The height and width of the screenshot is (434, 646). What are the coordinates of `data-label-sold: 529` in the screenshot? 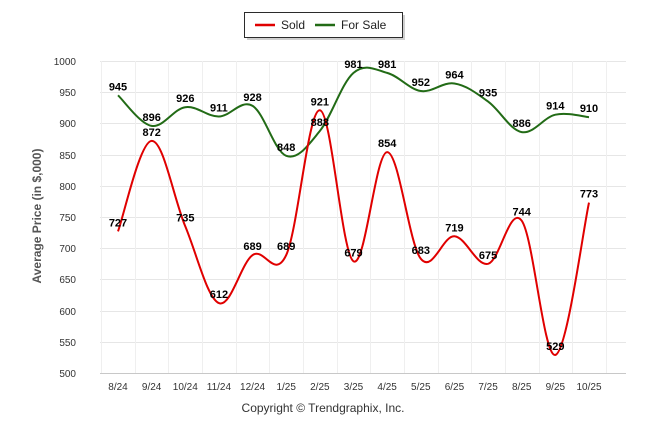 It's located at (555, 347).